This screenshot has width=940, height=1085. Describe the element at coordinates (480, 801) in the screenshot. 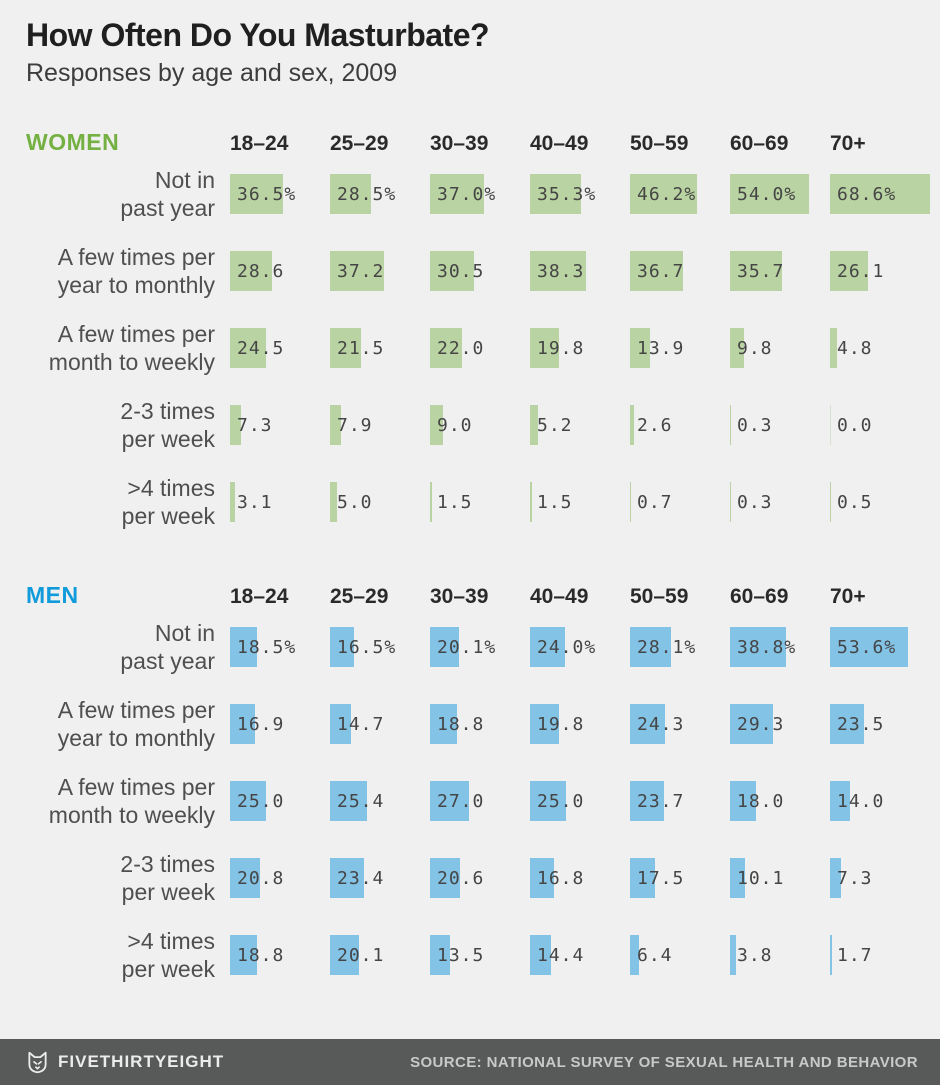

I see `bar-cell: 27.0` at that location.